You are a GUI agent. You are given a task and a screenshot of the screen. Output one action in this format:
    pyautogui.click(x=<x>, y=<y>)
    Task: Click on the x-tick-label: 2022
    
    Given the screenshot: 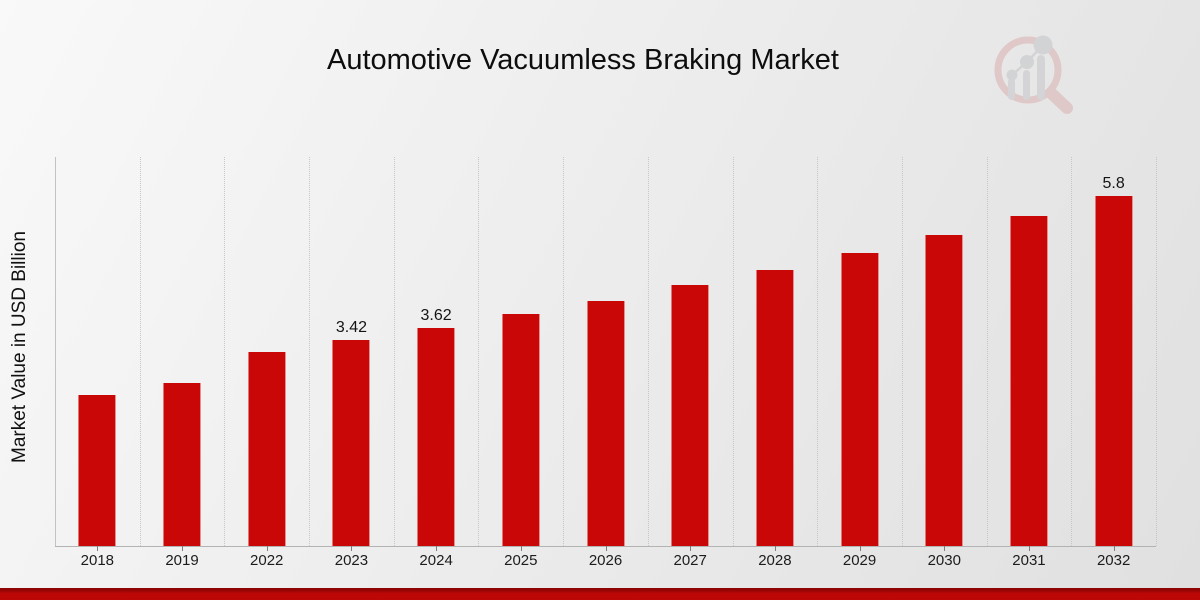 What is the action you would take?
    pyautogui.click(x=267, y=560)
    